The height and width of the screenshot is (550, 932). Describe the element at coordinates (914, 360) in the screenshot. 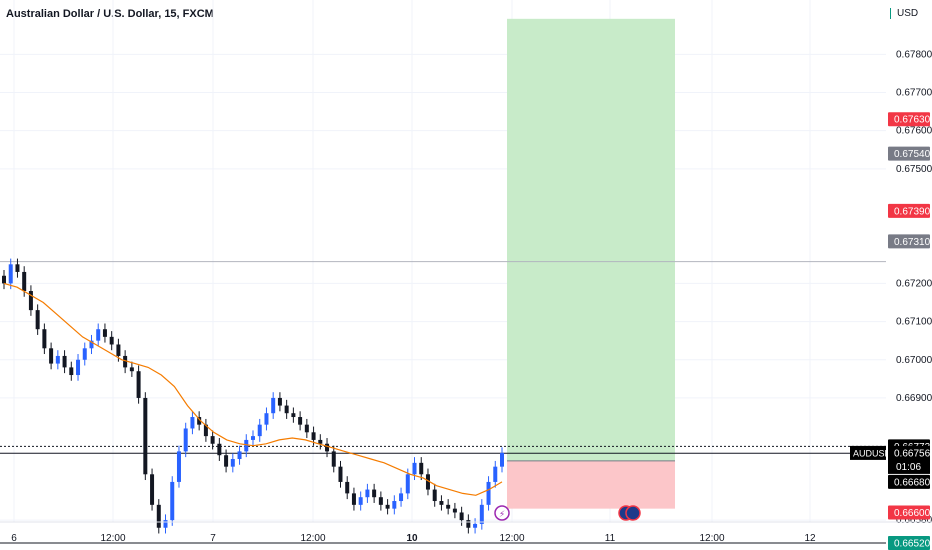

I see `price-tick-label: 0.67000` at that location.